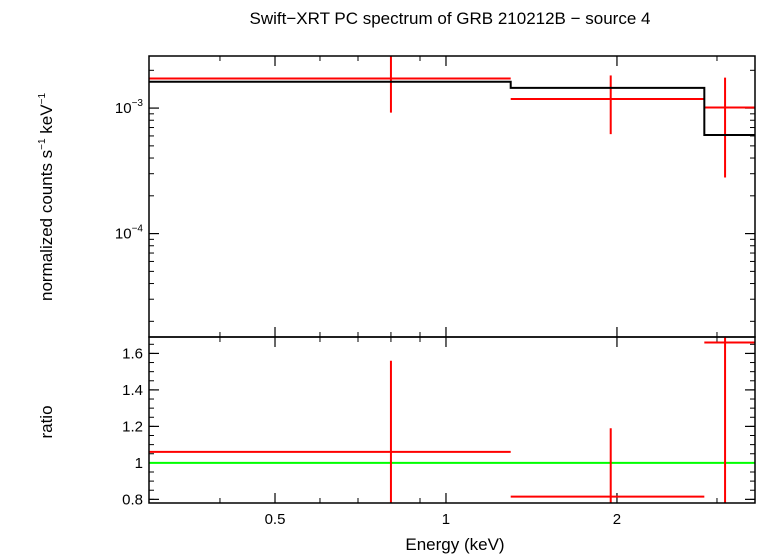  What do you see at coordinates (452, 108) in the screenshot?
I see `model-step-line` at bounding box center [452, 108].